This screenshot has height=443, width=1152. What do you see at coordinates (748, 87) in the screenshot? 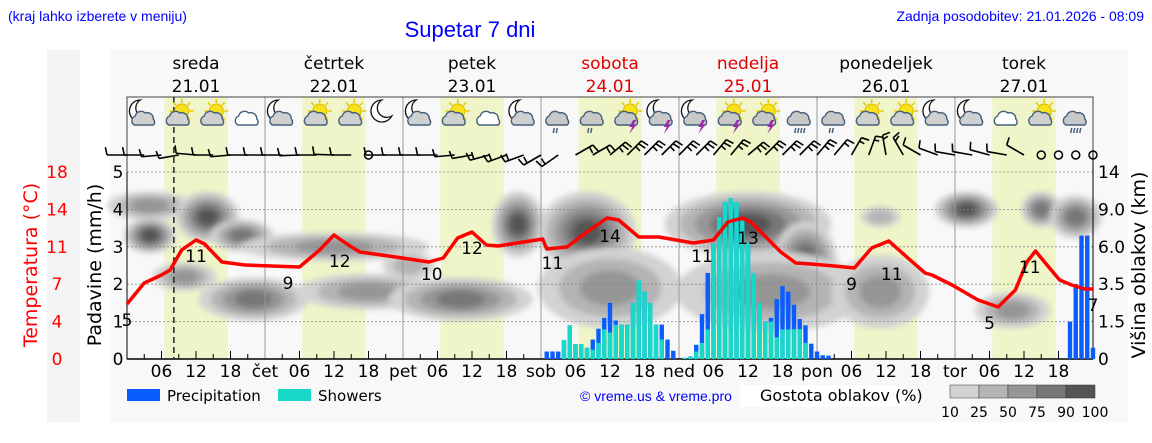
I see `day-date: 25.01` at bounding box center [748, 87].